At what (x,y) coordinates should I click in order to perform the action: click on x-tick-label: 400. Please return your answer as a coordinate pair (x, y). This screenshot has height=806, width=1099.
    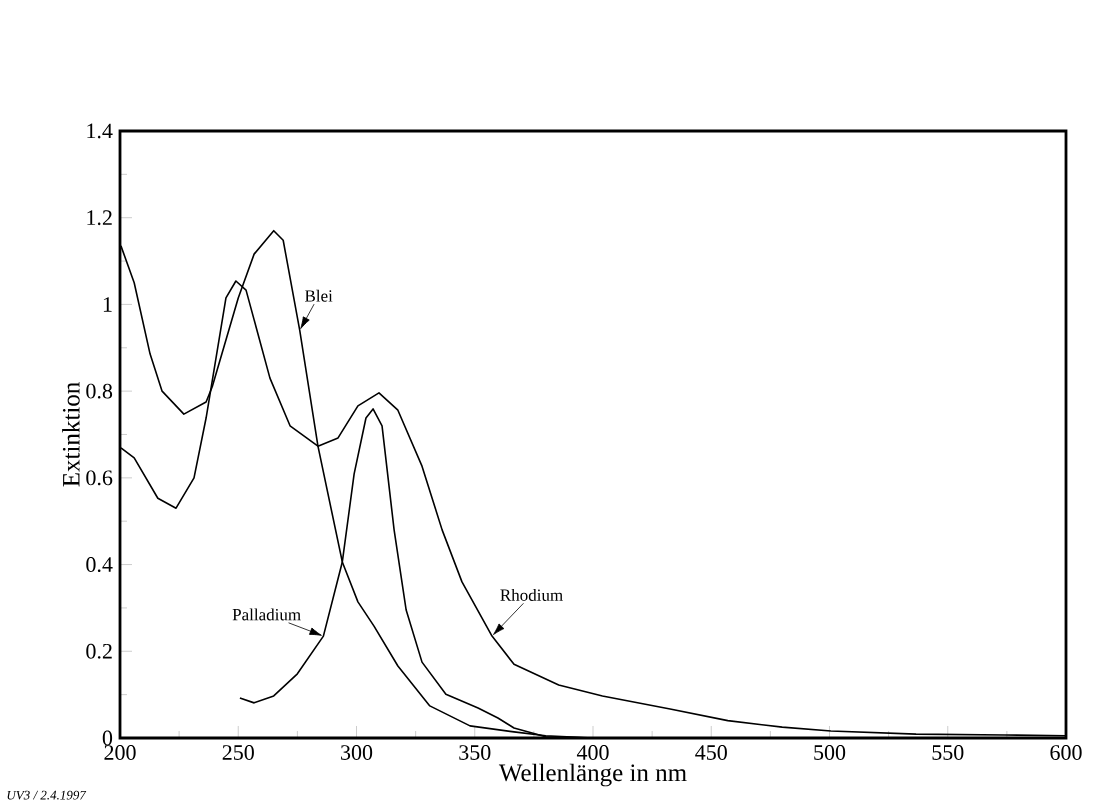
    Looking at the image, I should click on (592, 752).